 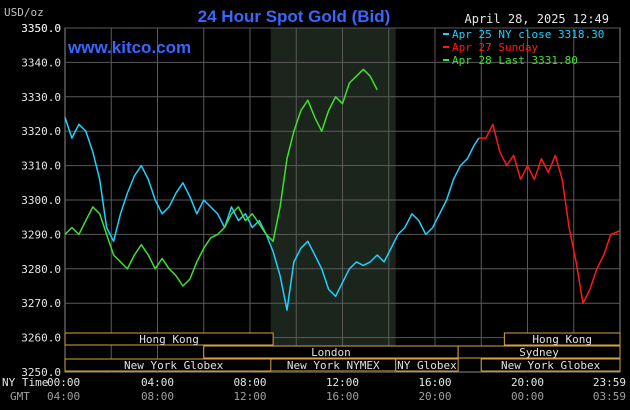 I want to click on watermark-text: www.kitco.com, so click(x=129, y=47).